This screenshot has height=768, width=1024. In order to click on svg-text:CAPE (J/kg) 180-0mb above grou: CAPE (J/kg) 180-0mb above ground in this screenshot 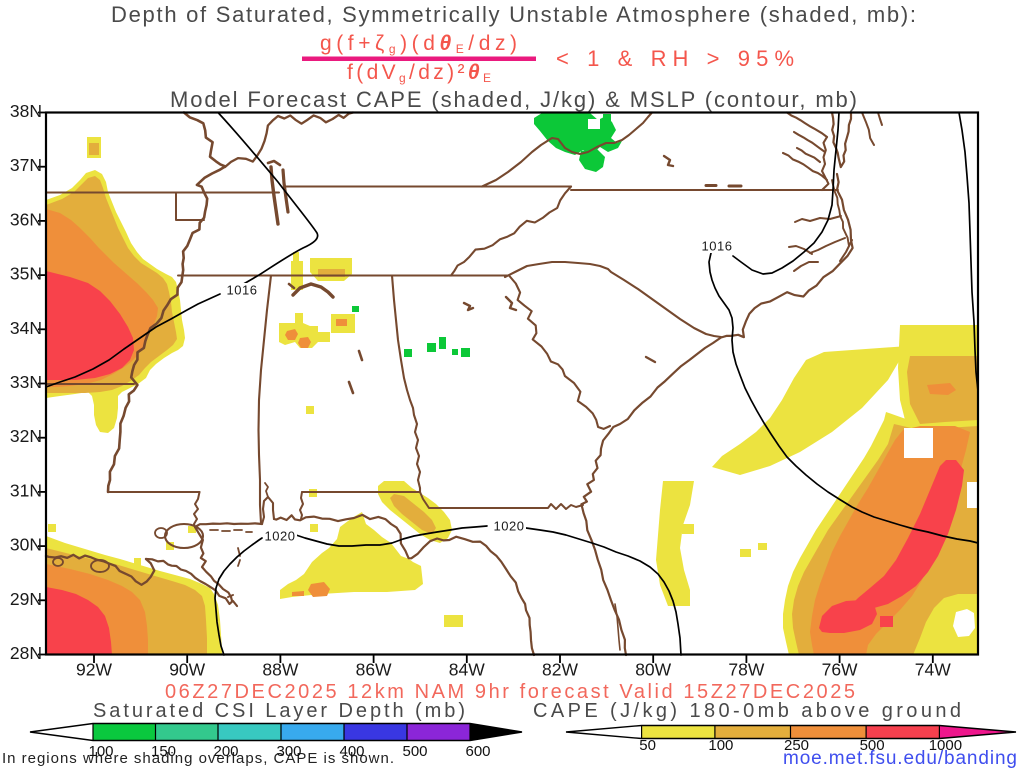, I will do `click(747, 711)`.